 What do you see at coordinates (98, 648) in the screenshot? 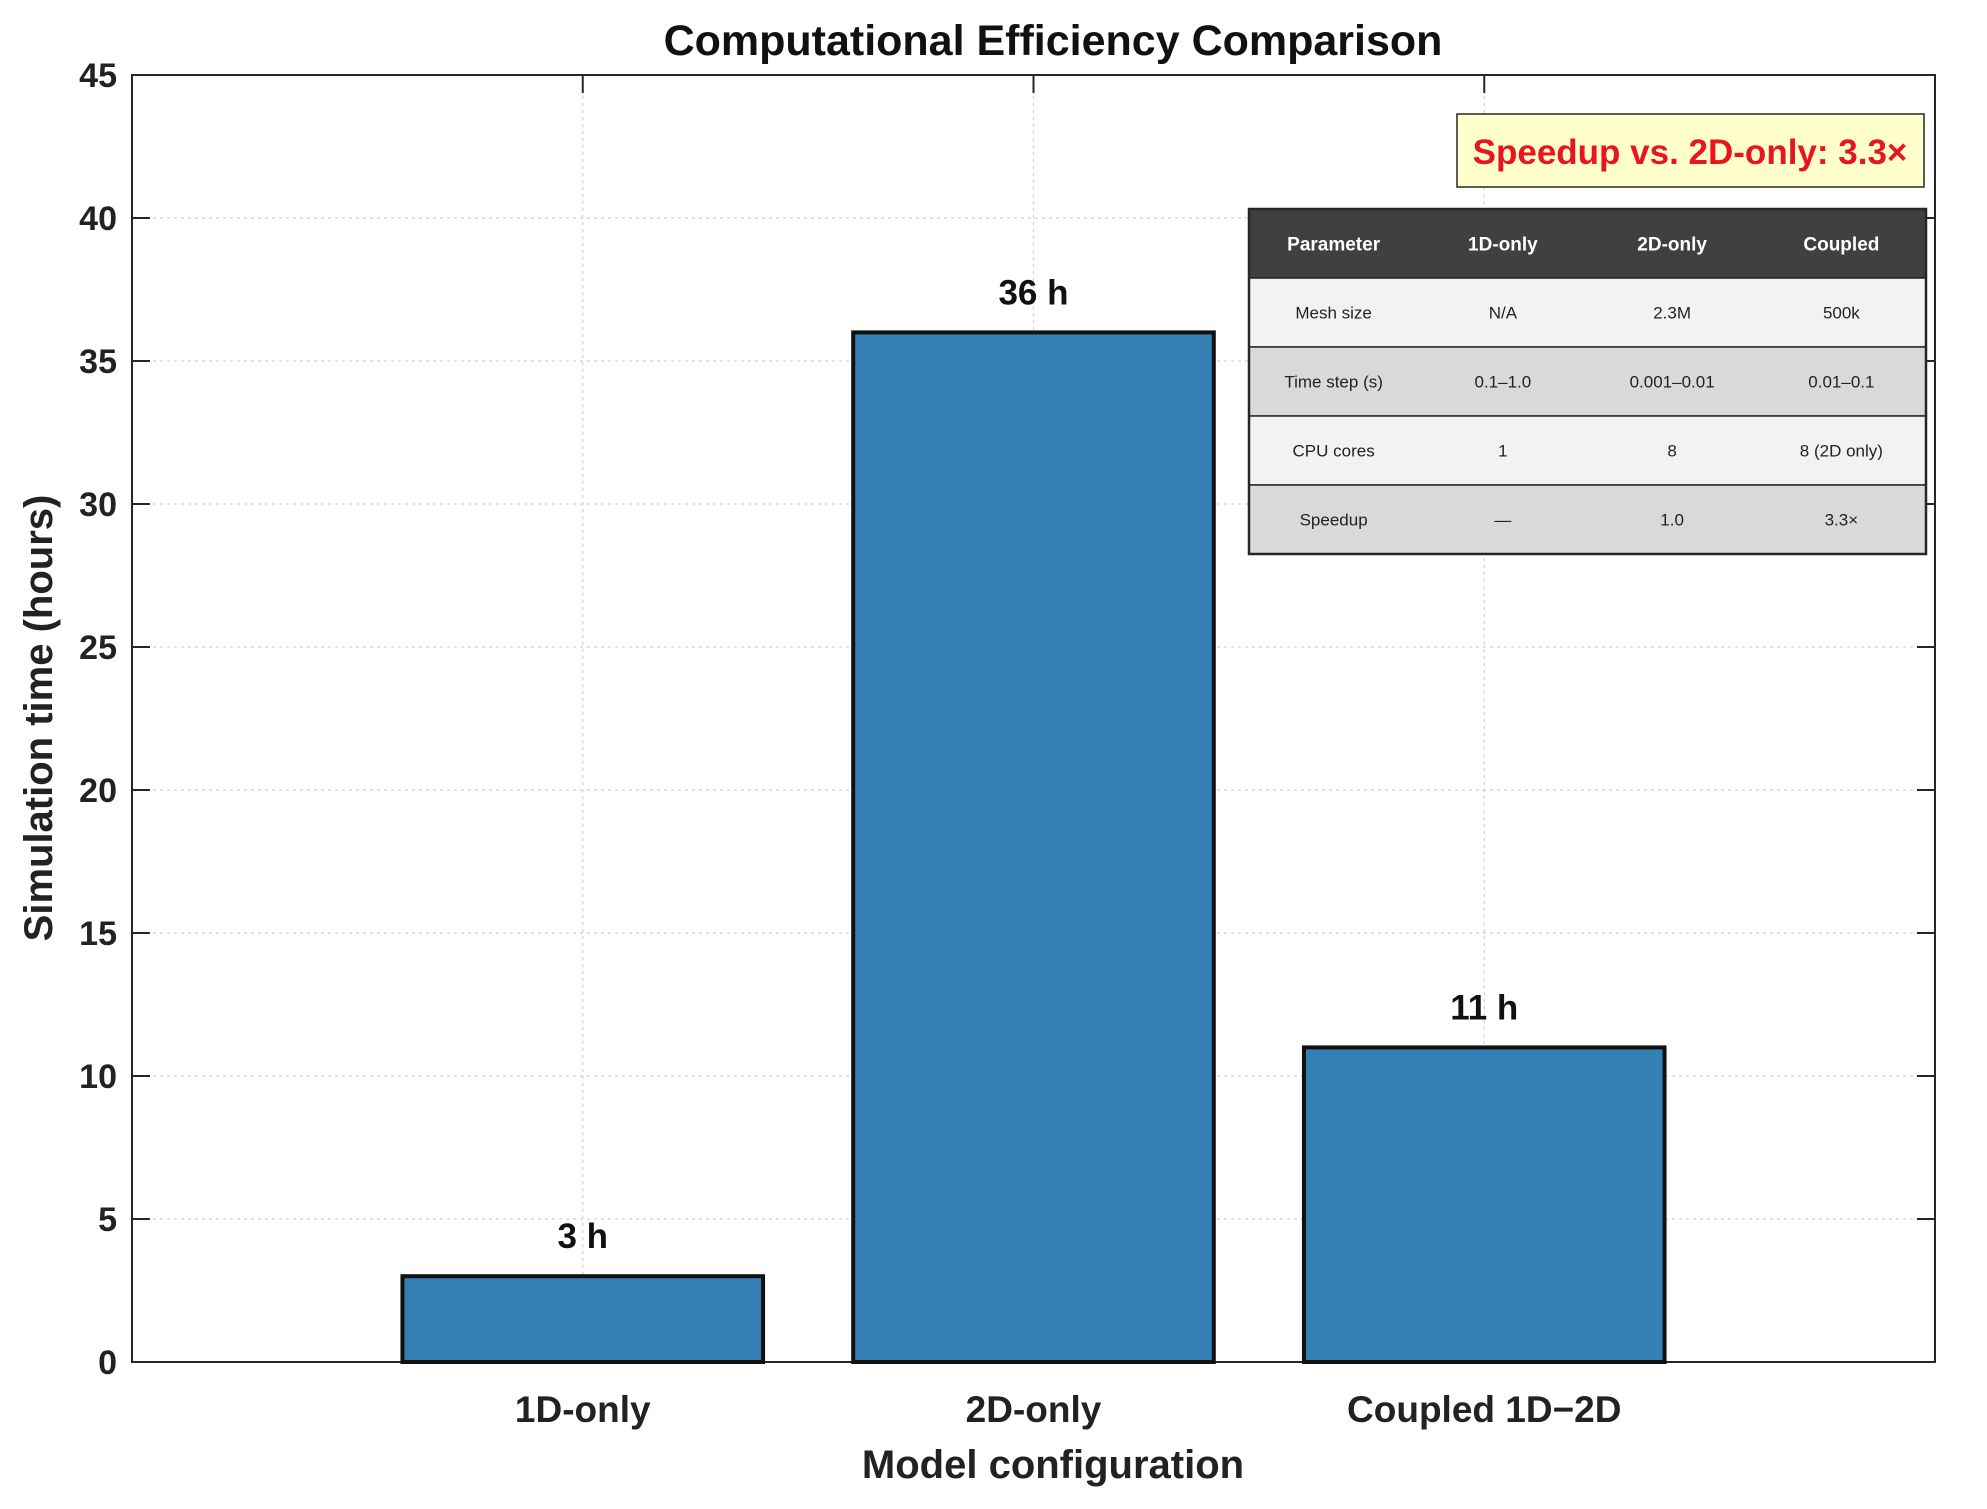
I see `y-tick-label: 25` at bounding box center [98, 648].